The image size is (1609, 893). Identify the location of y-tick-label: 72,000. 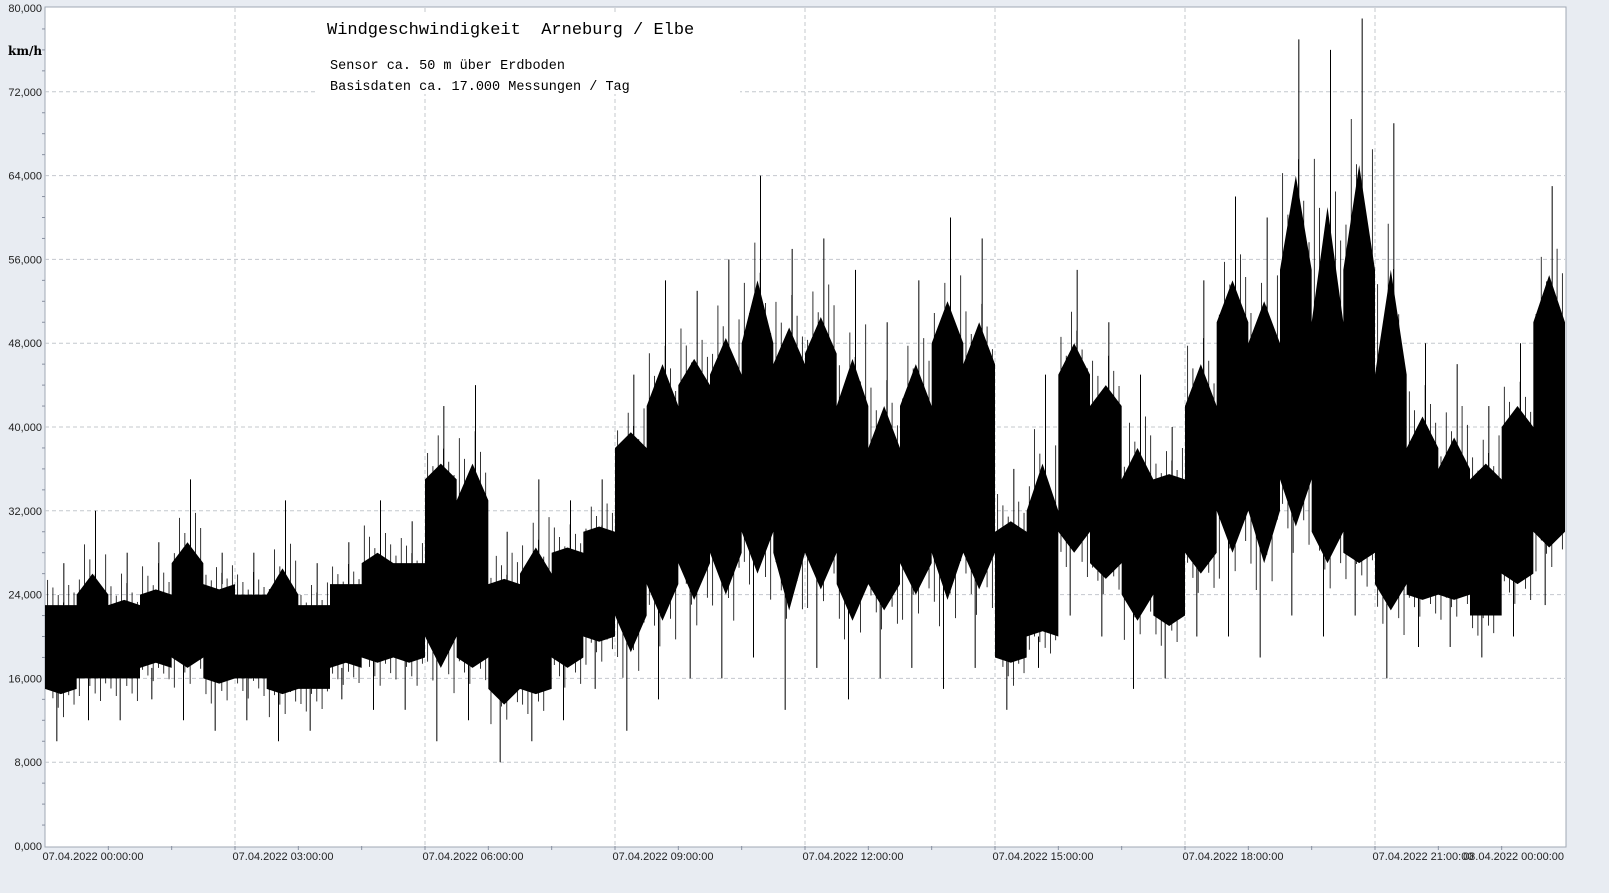
(25, 93).